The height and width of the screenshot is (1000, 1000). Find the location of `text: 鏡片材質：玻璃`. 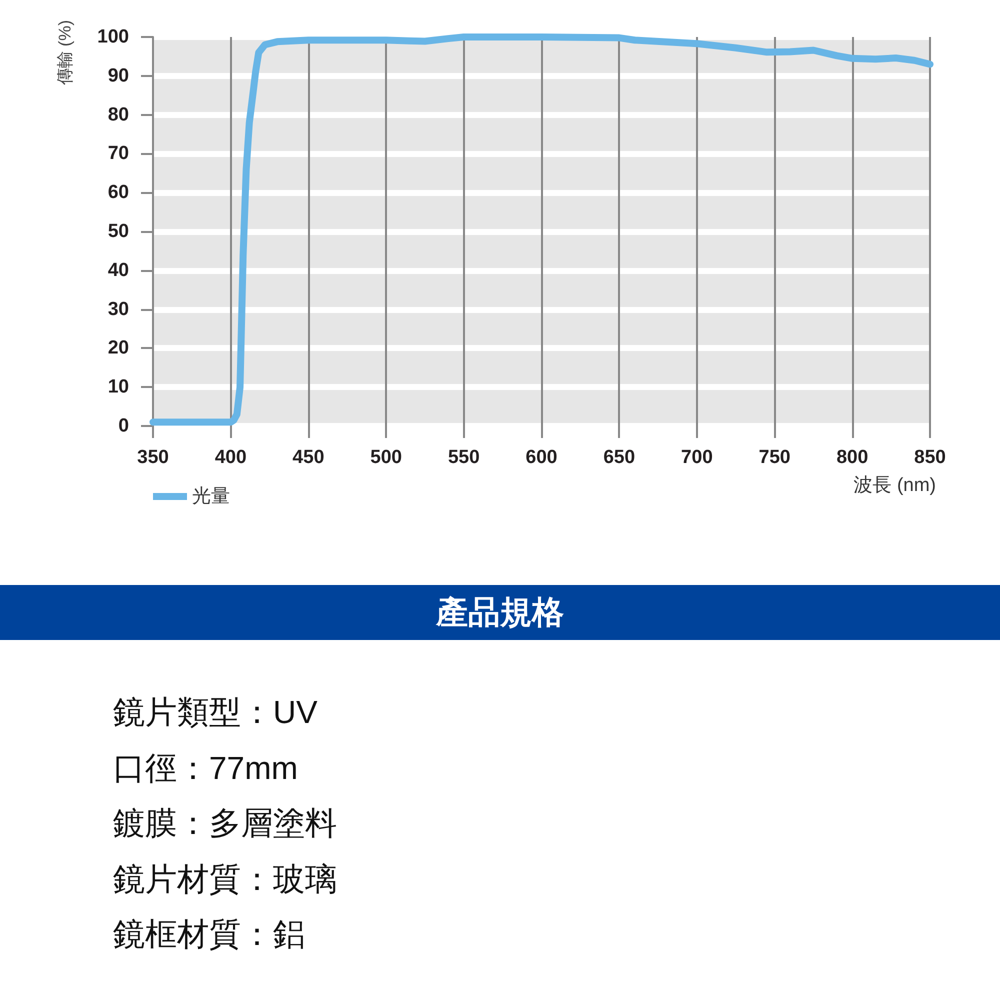

text: 鏡片材質：玻璃 is located at coordinates (225, 879).